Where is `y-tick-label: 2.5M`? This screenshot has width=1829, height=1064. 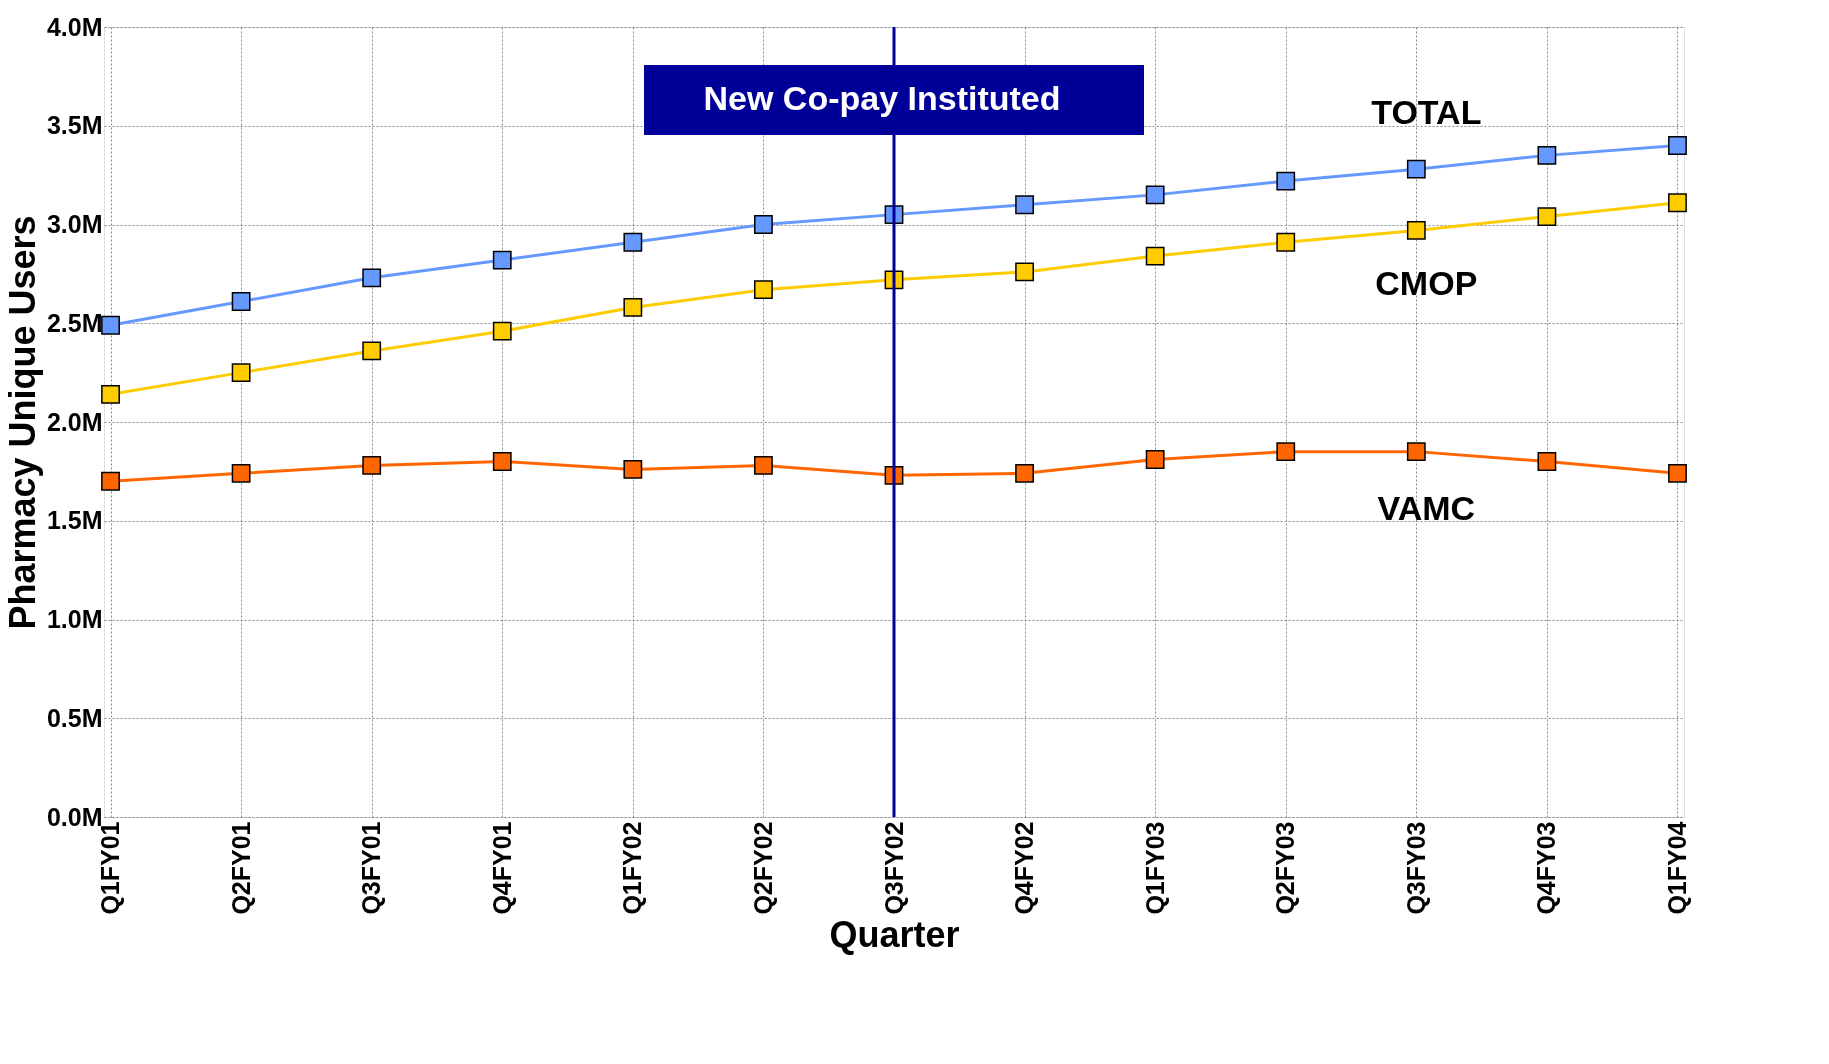
y-tick-label: 2.5M is located at coordinates (74, 322).